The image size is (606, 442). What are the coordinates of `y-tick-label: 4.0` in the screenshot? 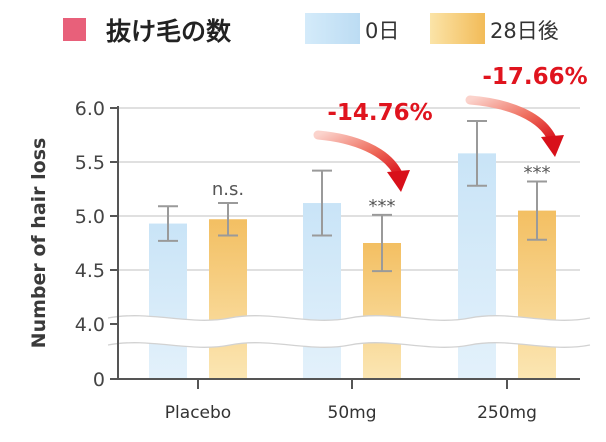 It's located at (90, 325).